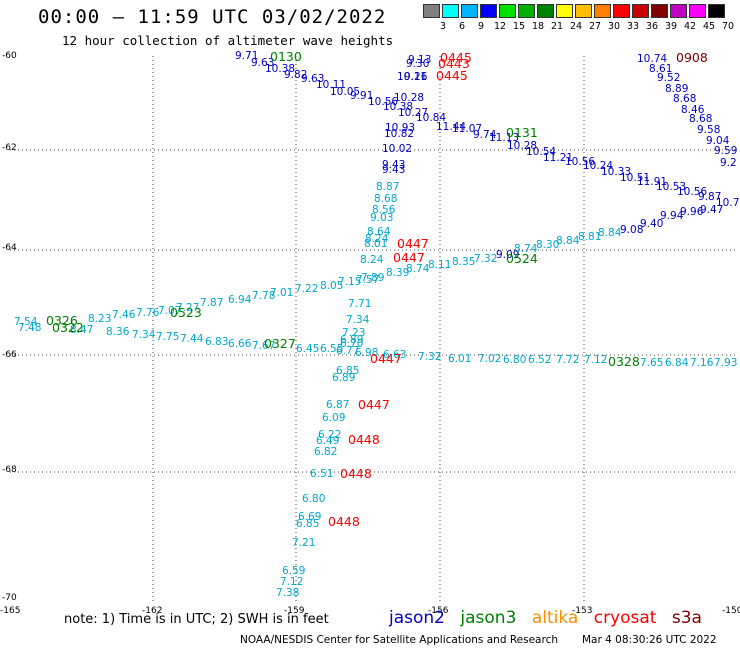 Image resolution: width=740 pixels, height=650 pixels. What do you see at coordinates (325, 452) in the screenshot?
I see `cyan-track-swh-label: 6.82` at bounding box center [325, 452].